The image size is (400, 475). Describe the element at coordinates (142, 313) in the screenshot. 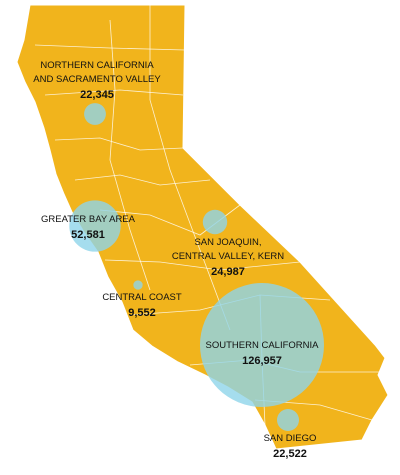

I see `region-value: 9,552` at that location.